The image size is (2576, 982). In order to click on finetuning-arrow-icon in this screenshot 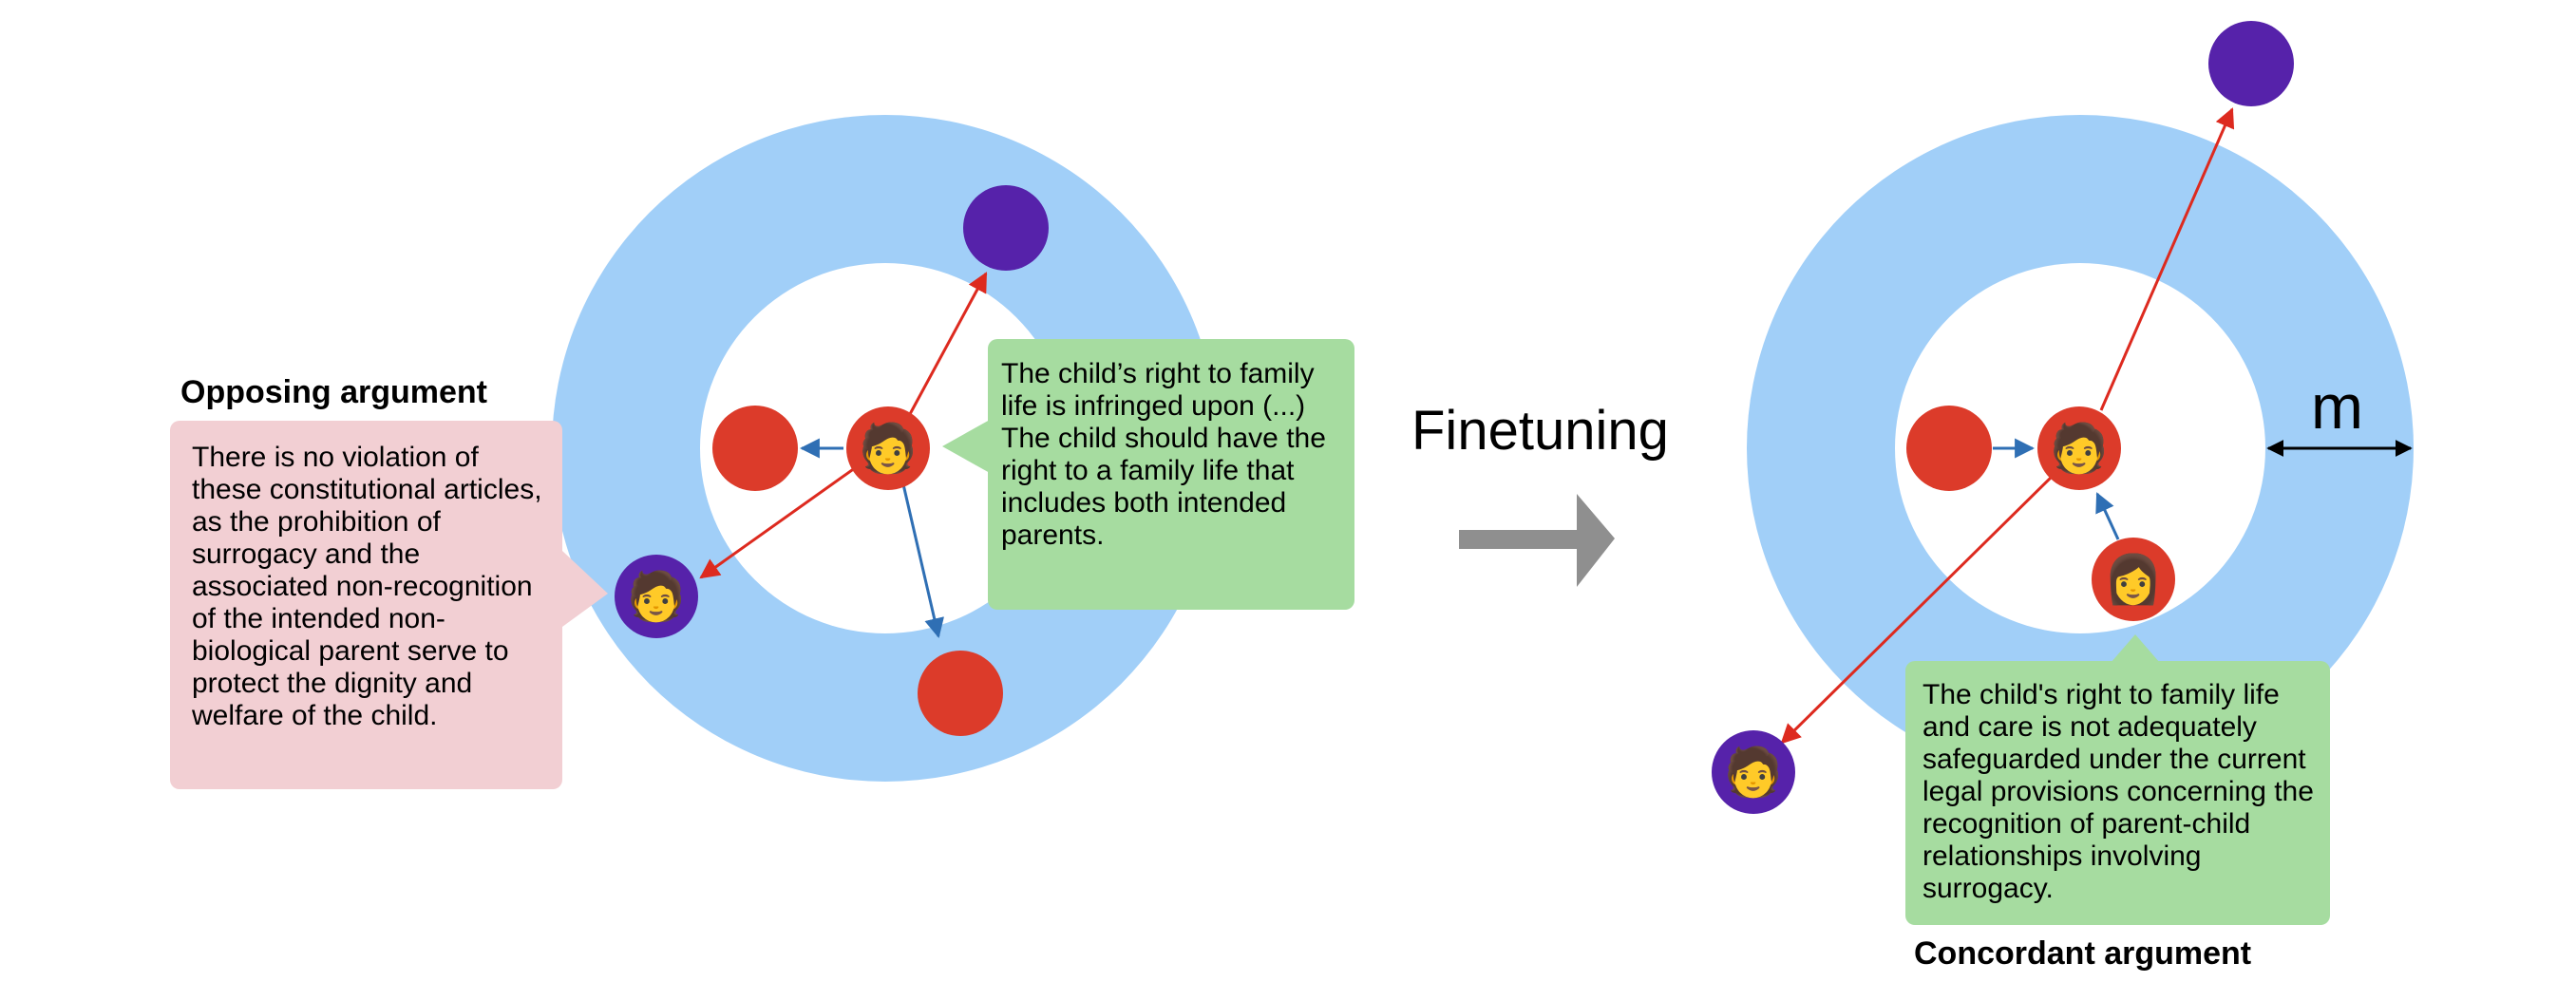, I will do `click(1537, 540)`.